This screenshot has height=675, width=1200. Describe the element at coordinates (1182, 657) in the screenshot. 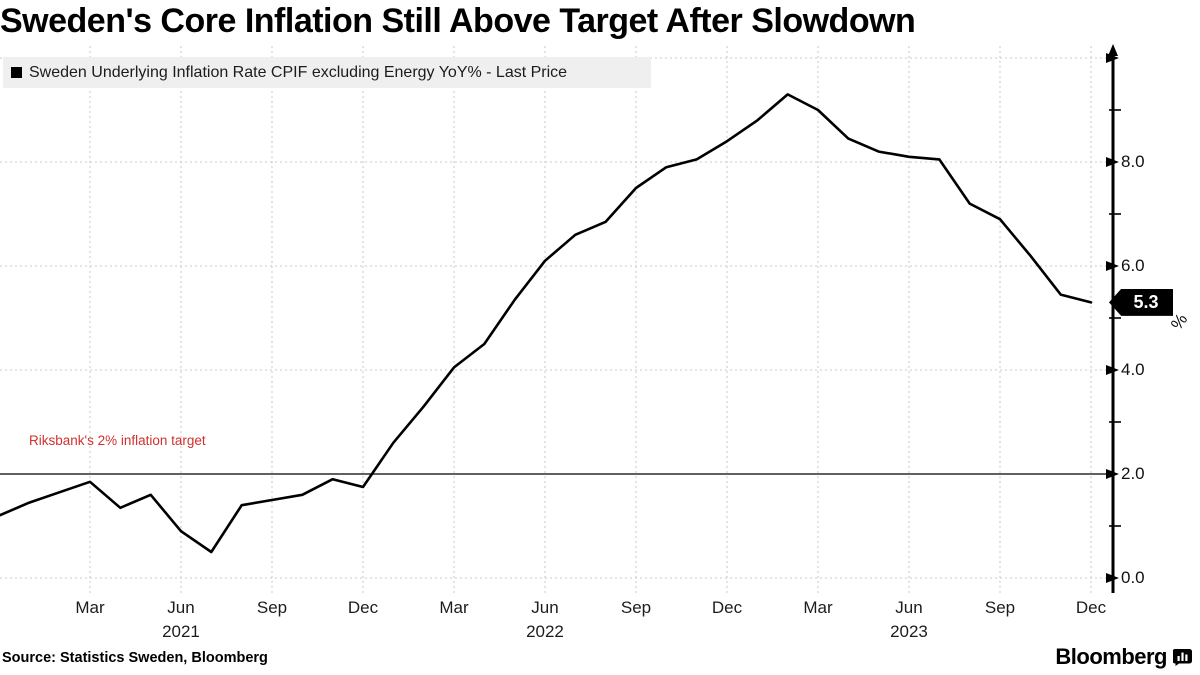

I see `bloomberg-terminal-icon` at that location.